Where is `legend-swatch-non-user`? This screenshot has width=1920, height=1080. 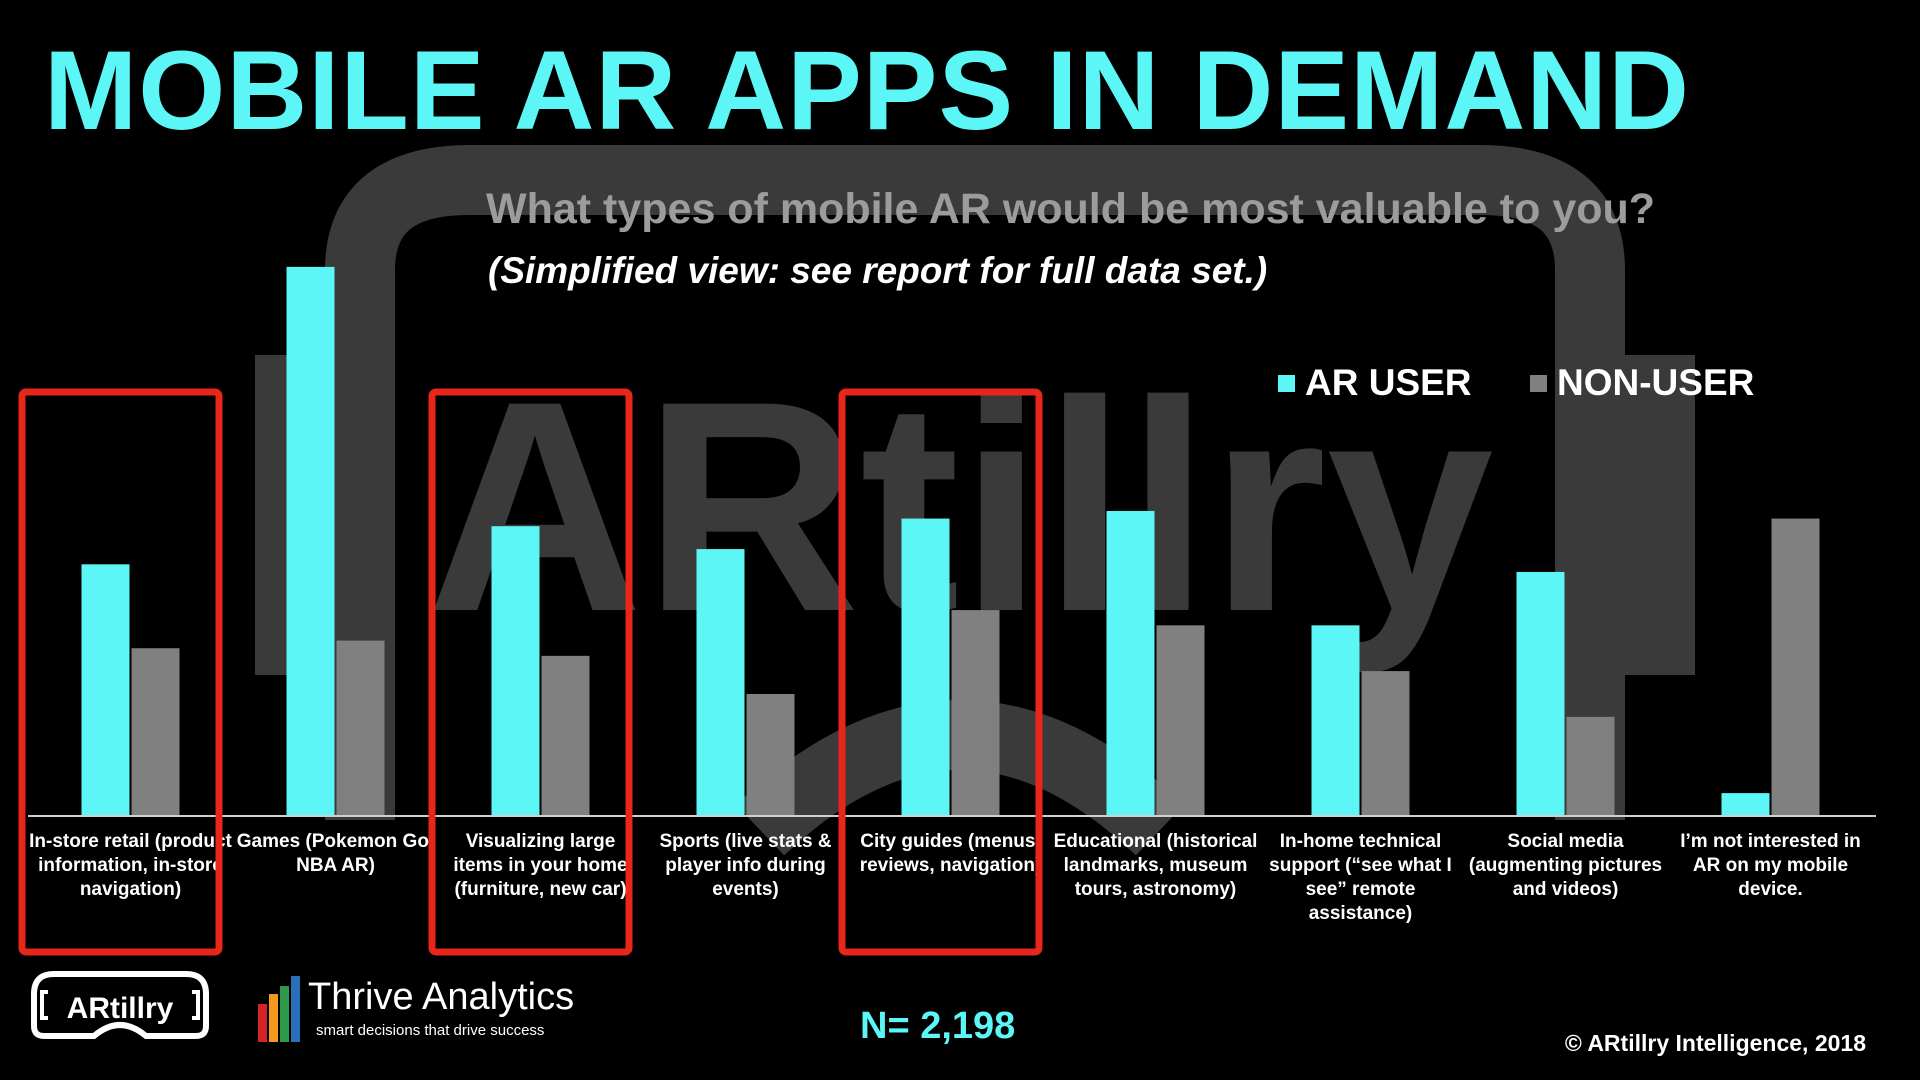
legend-swatch-non-user is located at coordinates (1538, 383).